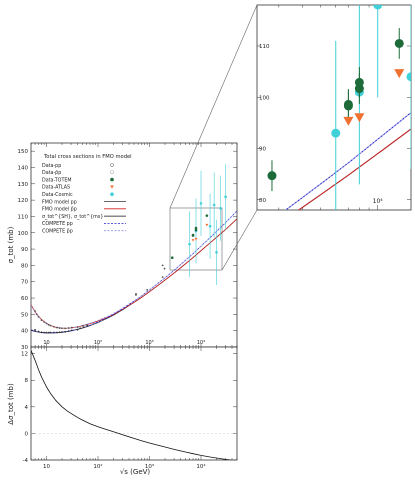 The image size is (415, 481). I want to click on inset-data-points, so click(339, 107).